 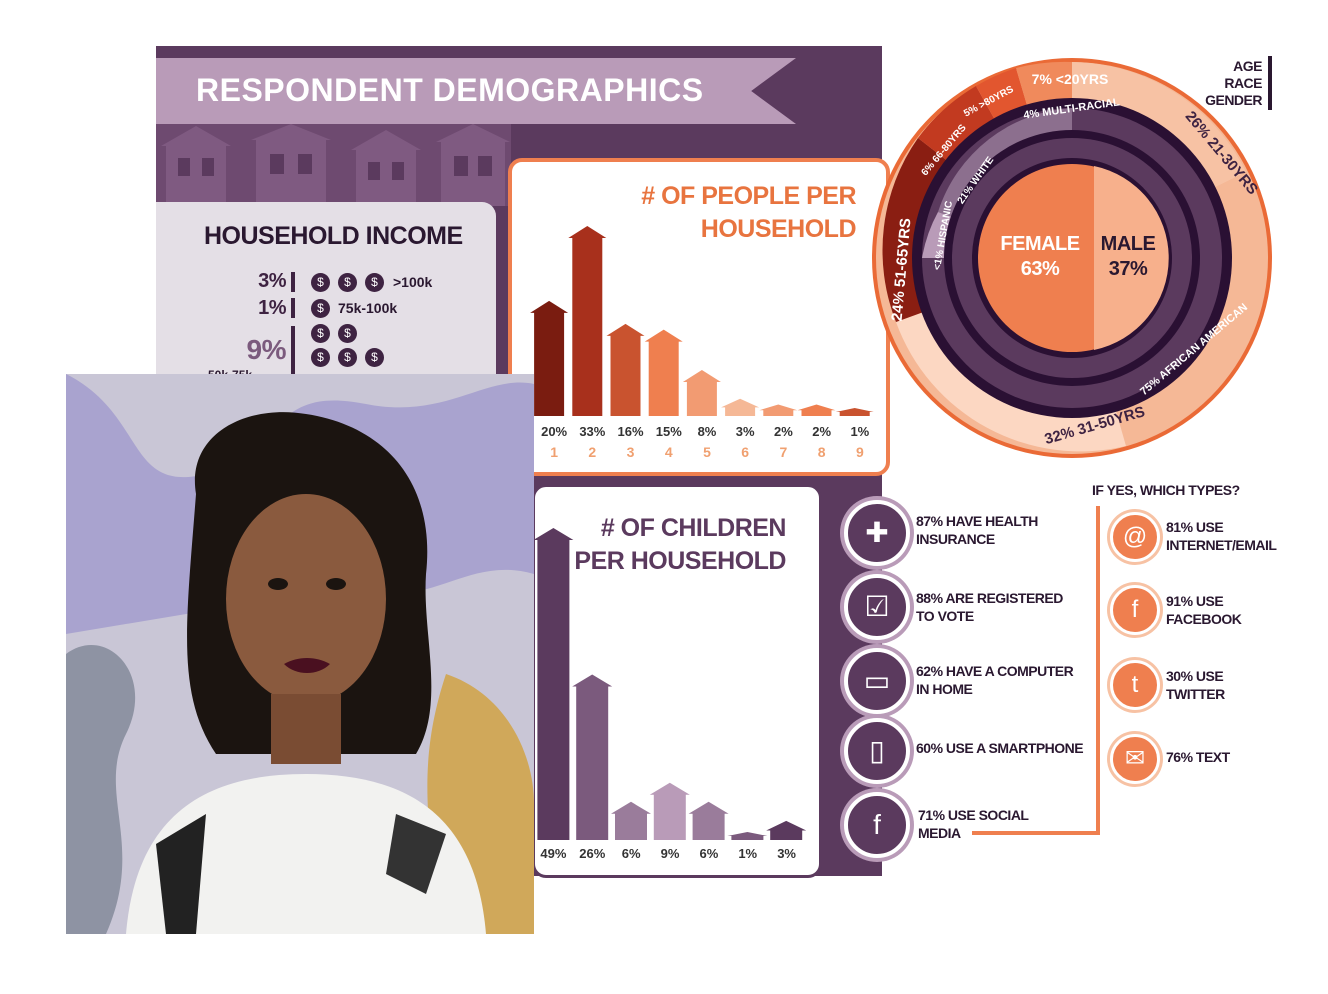 I want to click on people-count-label: 8, so click(x=821, y=452).